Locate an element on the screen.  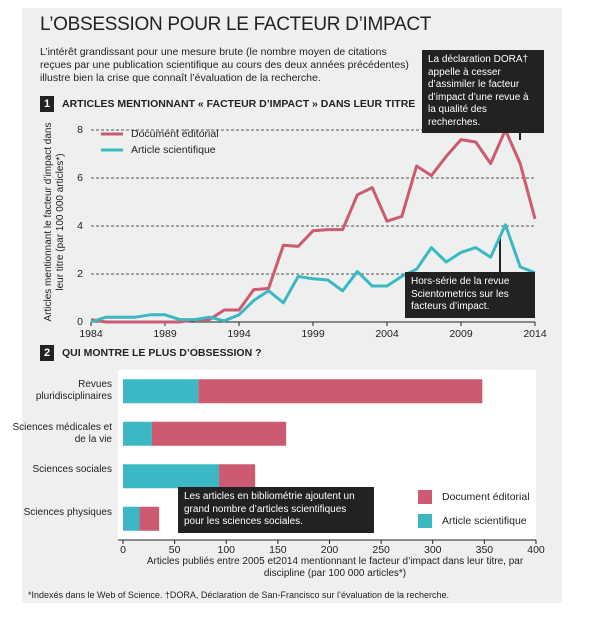
x-tick-label: 2004 is located at coordinates (387, 334).